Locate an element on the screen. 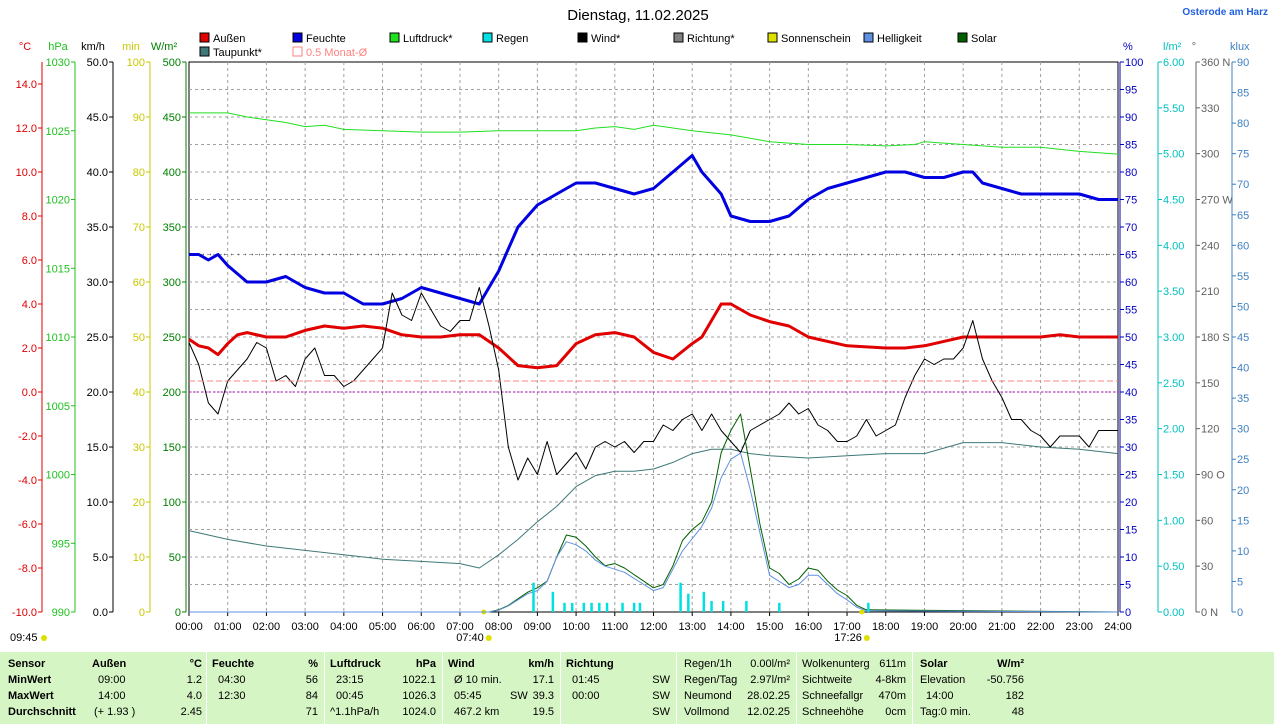 The image size is (1274, 724). axis-tick-label-lux: 25 is located at coordinates (1243, 460).